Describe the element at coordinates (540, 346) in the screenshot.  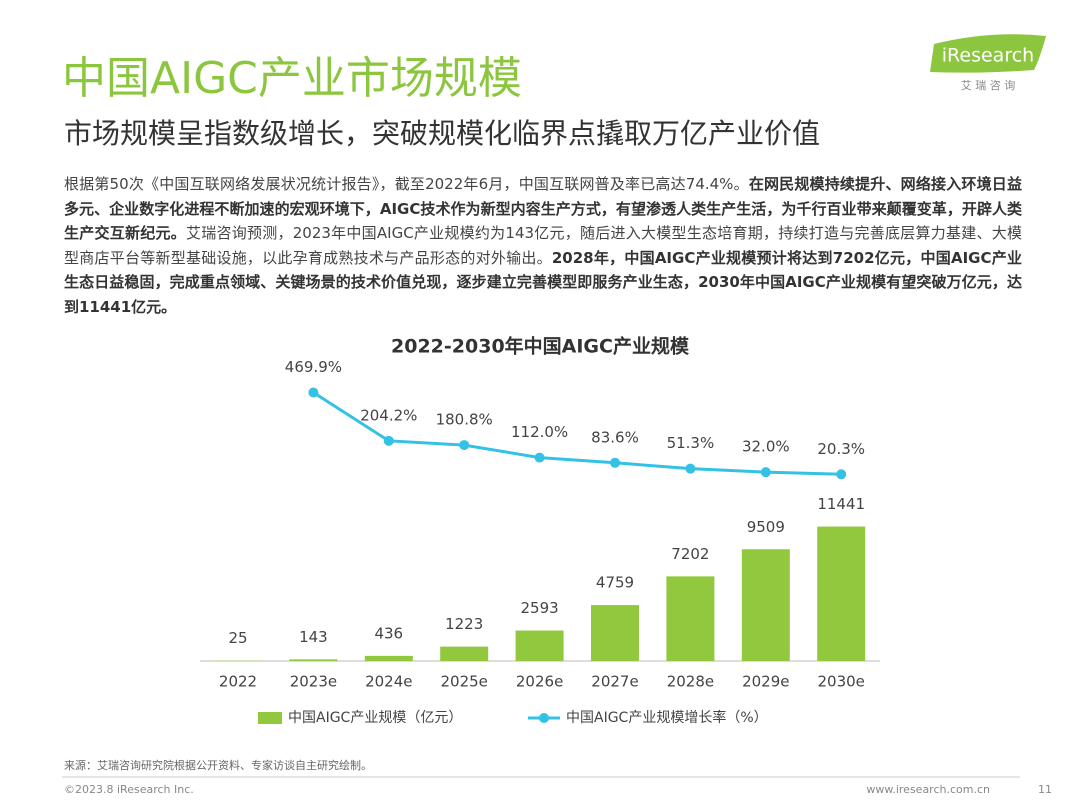
I see `chart-title: 2022-2030年中国AIGC产业规模` at that location.